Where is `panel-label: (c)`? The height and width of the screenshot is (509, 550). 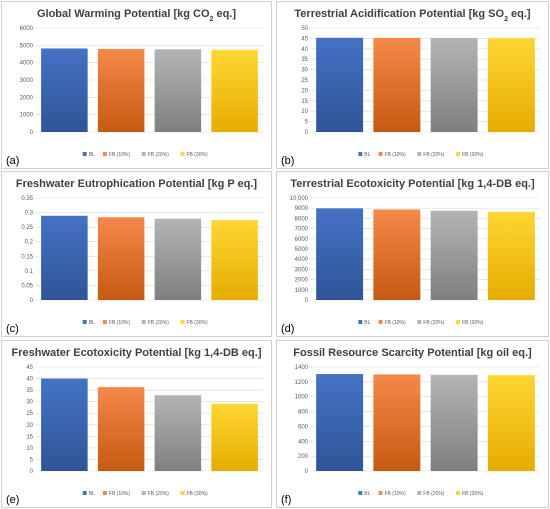 panel-label: (c) is located at coordinates (12, 329).